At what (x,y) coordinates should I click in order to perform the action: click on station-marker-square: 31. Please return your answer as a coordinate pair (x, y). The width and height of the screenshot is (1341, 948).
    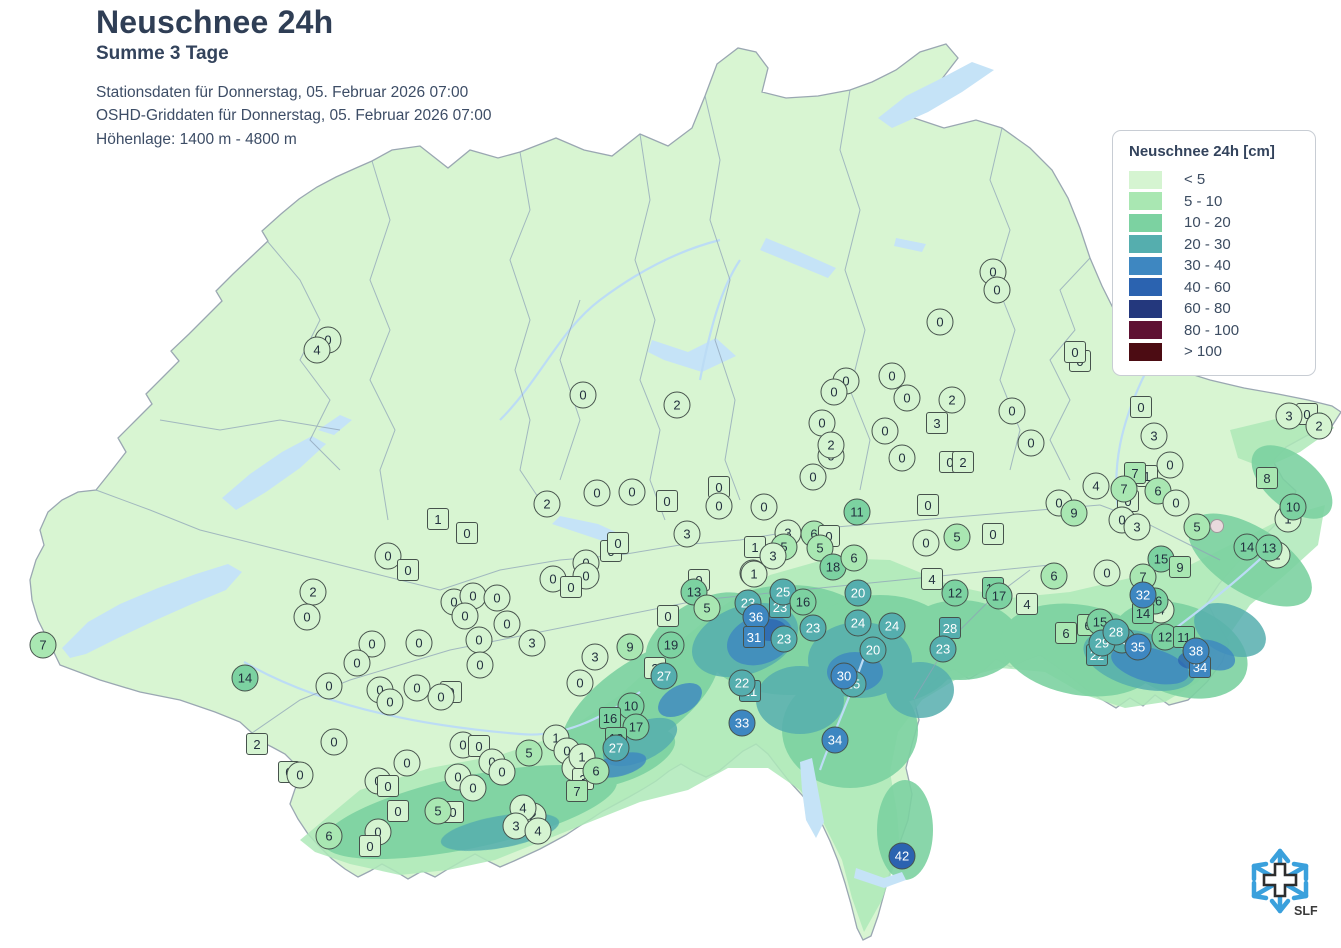
    Looking at the image, I should click on (754, 637).